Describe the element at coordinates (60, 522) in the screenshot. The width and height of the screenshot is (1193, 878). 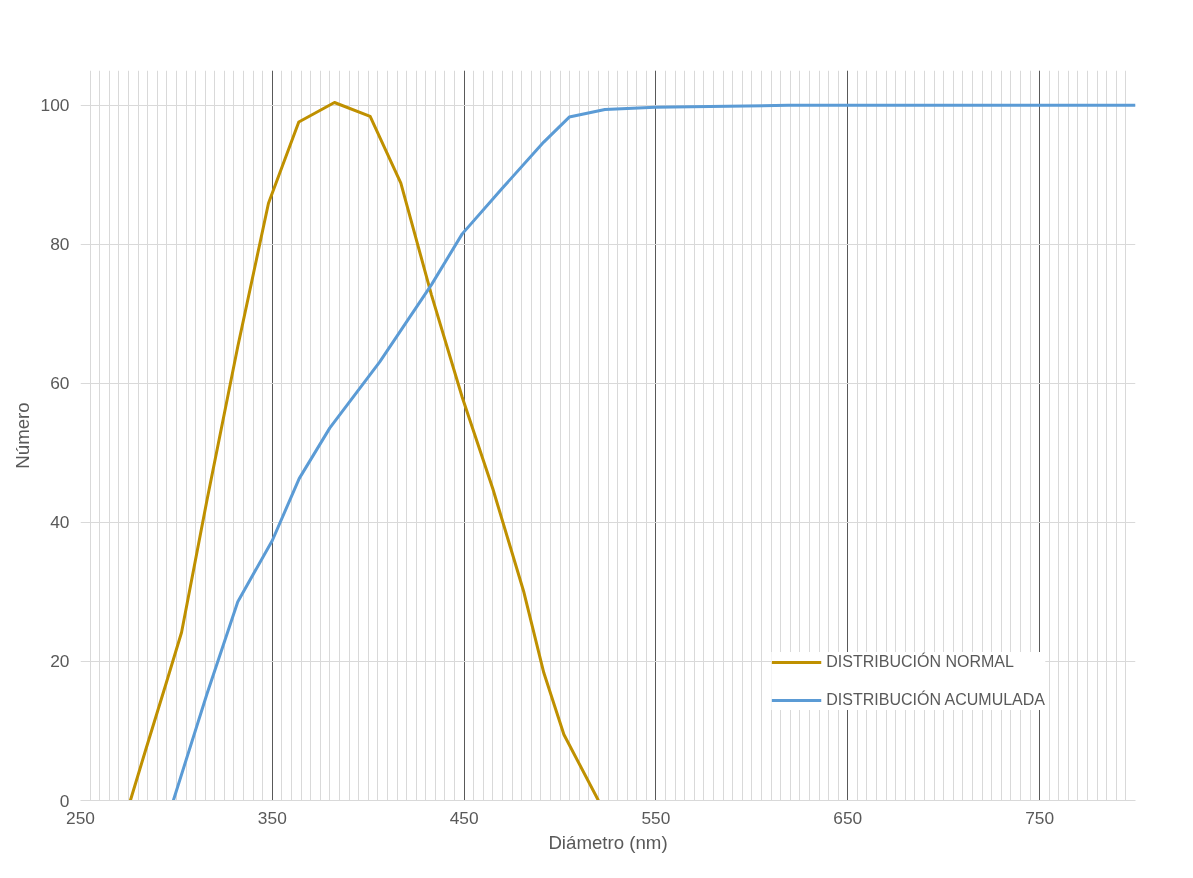
I see `y-tick-label: 40` at that location.